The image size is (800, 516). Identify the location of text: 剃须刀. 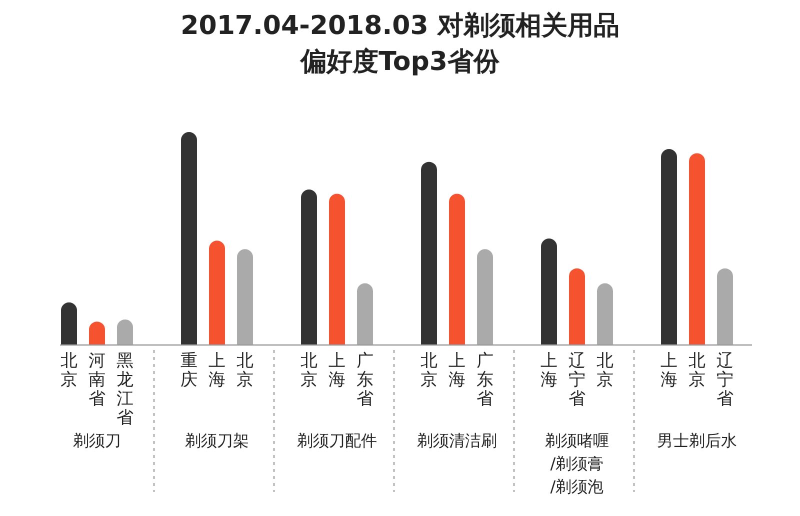
(97, 440).